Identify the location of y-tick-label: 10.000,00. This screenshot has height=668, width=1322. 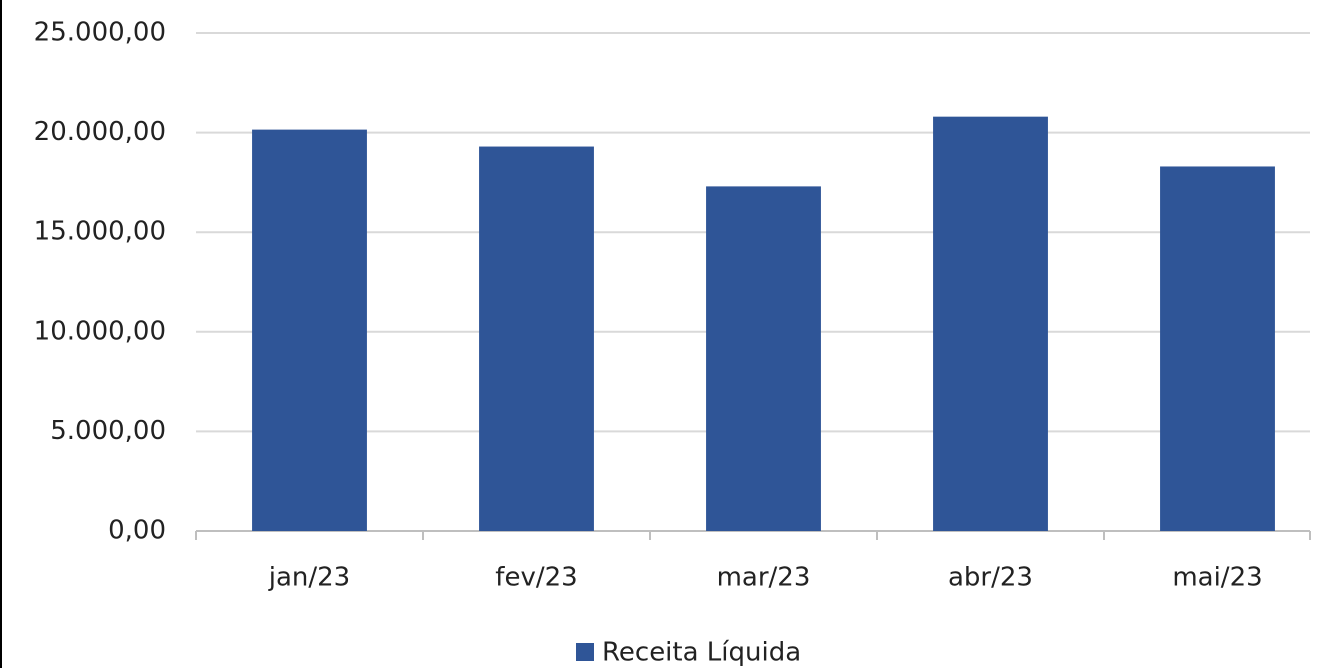
(100, 331).